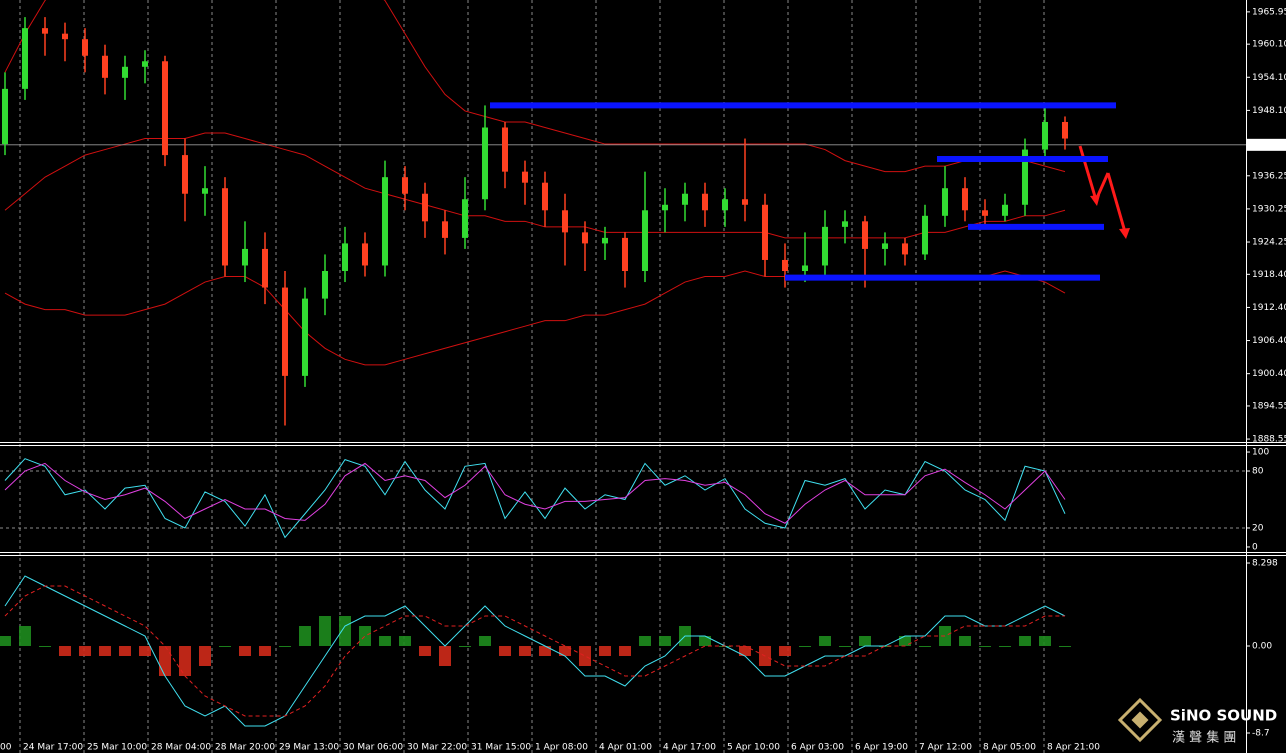 This screenshot has height=753, width=1286. I want to click on x-tick-label: 25 Mar 10:00, so click(117, 748).